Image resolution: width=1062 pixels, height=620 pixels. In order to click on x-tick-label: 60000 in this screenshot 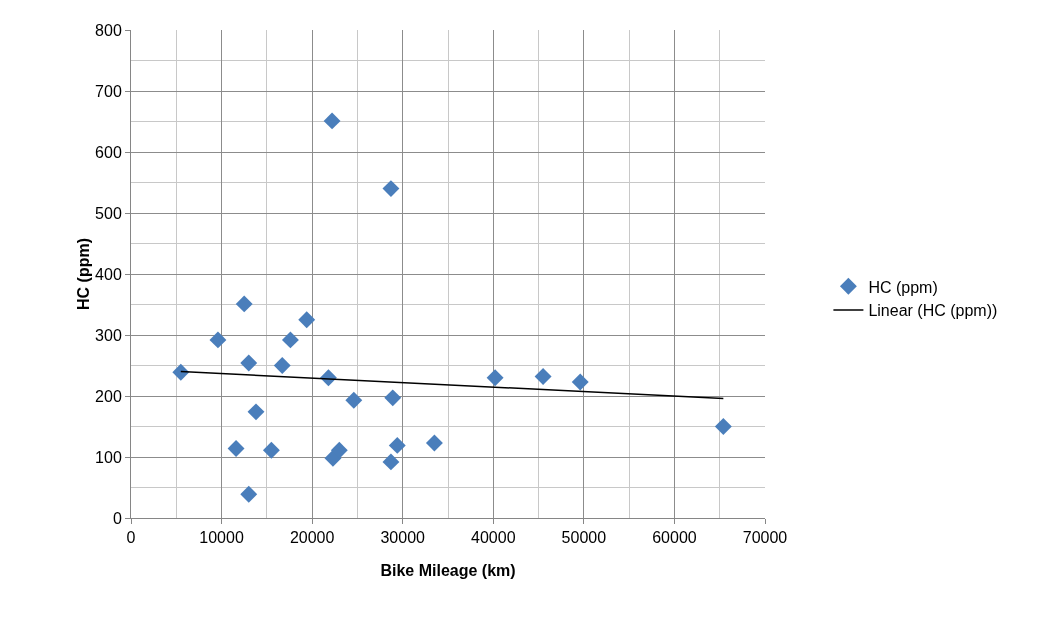, I will do `click(674, 538)`.